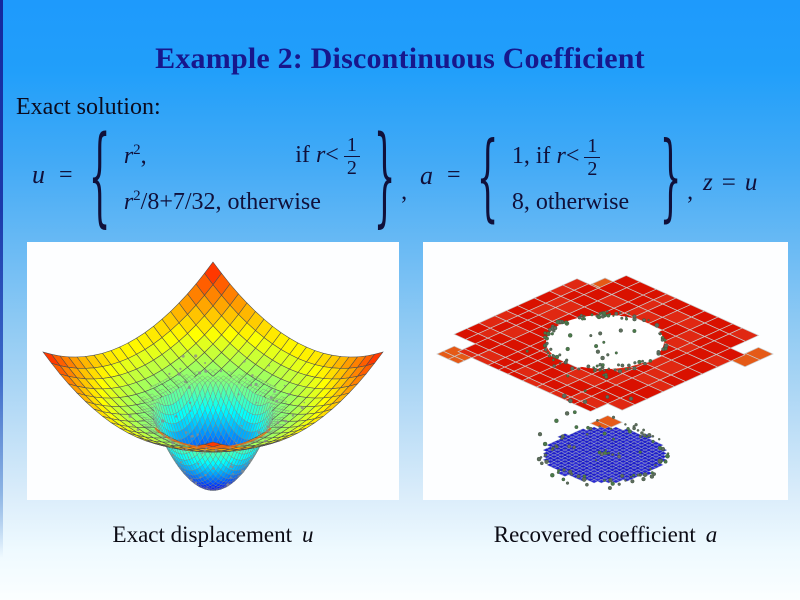  What do you see at coordinates (711, 534) in the screenshot?
I see `caption-var-a: a` at bounding box center [711, 534].